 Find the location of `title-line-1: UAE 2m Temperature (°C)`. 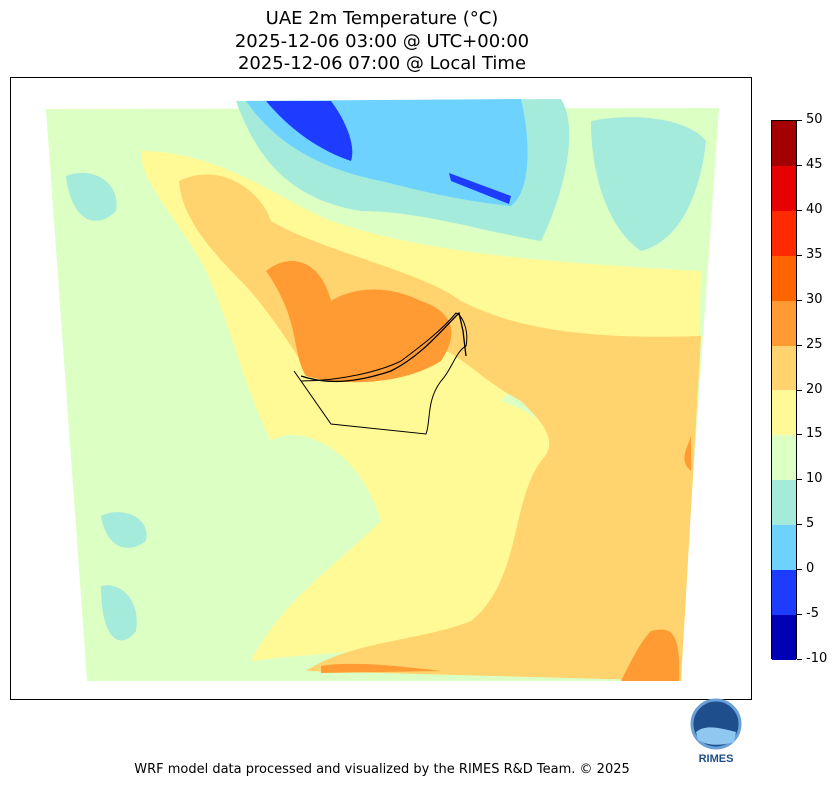

title-line-1: UAE 2m Temperature (°C) is located at coordinates (382, 18).